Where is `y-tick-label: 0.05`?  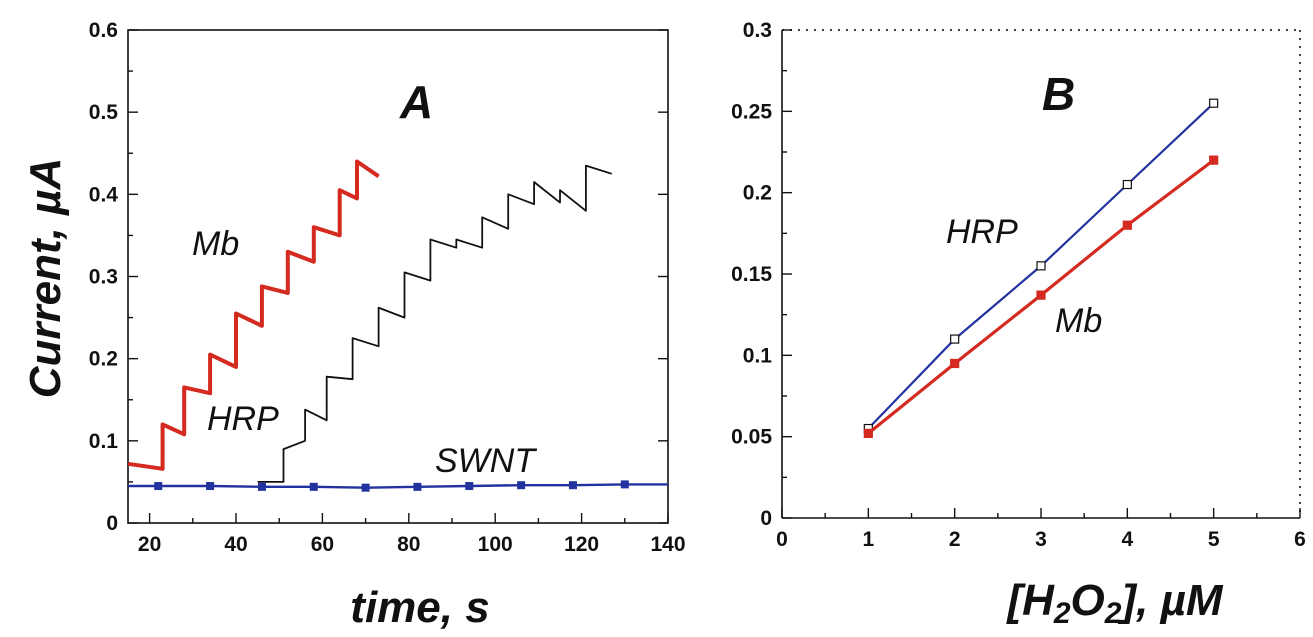
y-tick-label: 0.05 is located at coordinates (751, 437).